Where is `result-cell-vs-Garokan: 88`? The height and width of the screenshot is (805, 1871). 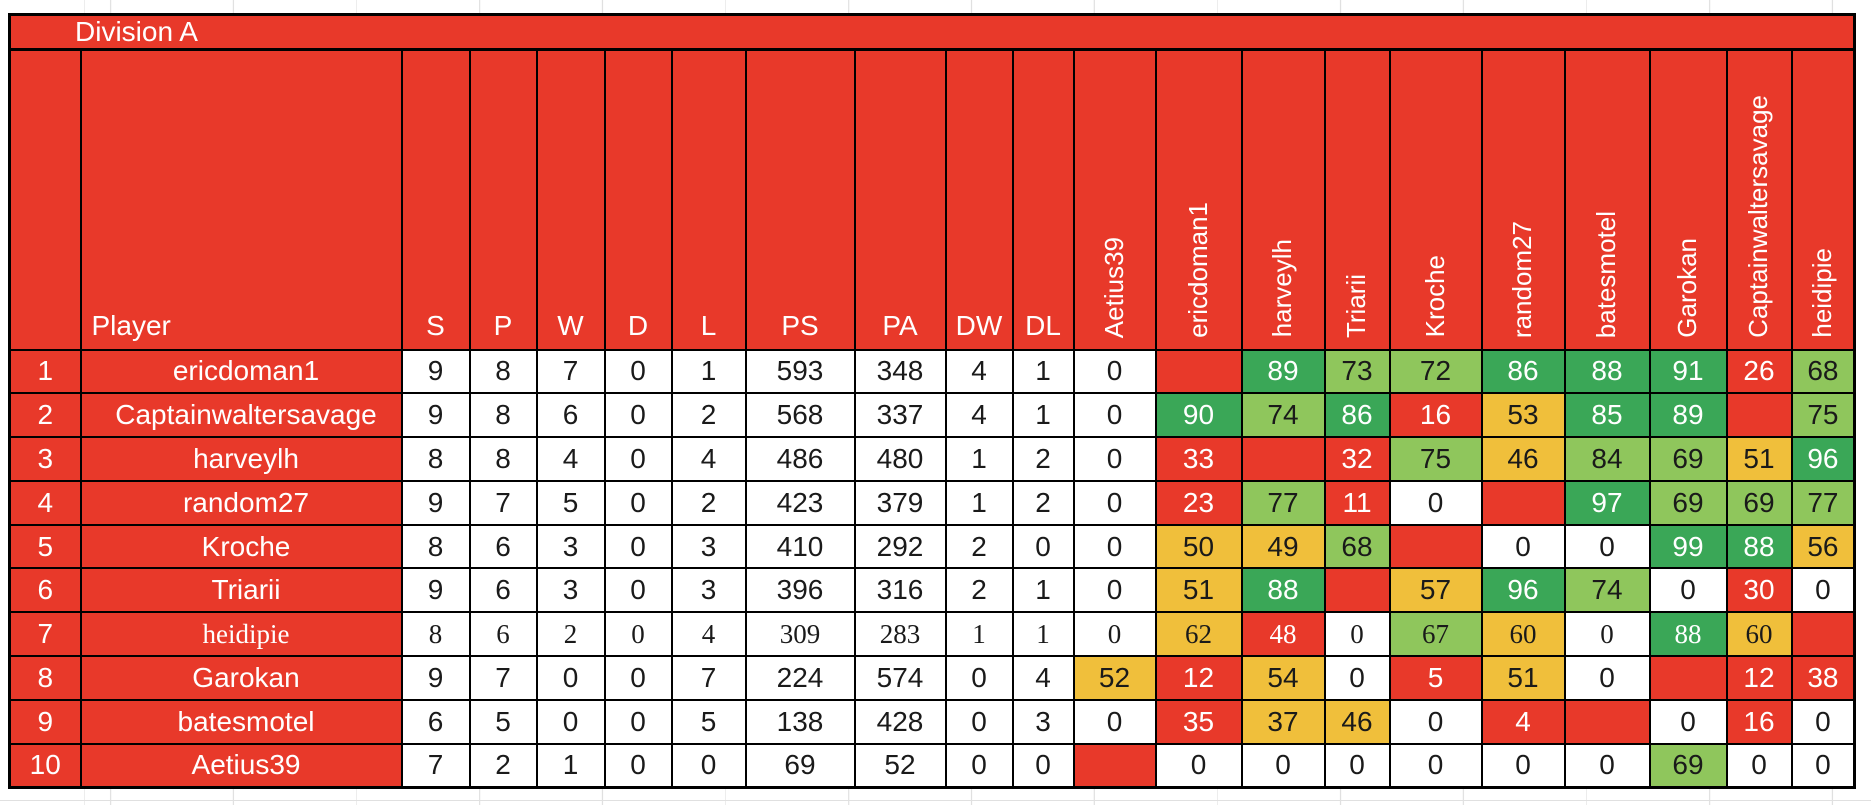
result-cell-vs-Garokan: 88 is located at coordinates (1688, 634).